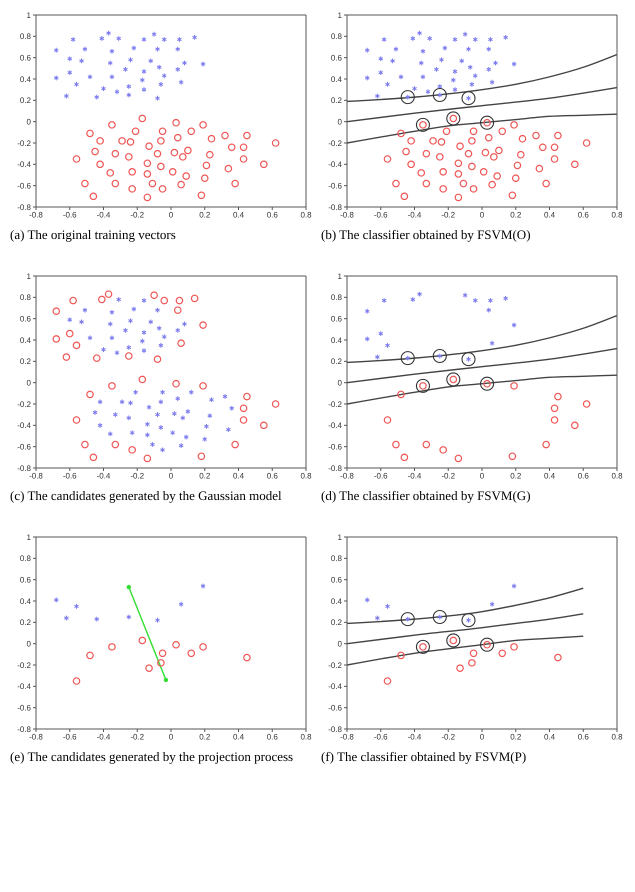  What do you see at coordinates (151, 757) in the screenshot?
I see `text: (e) The candidates generated by the projection process` at bounding box center [151, 757].